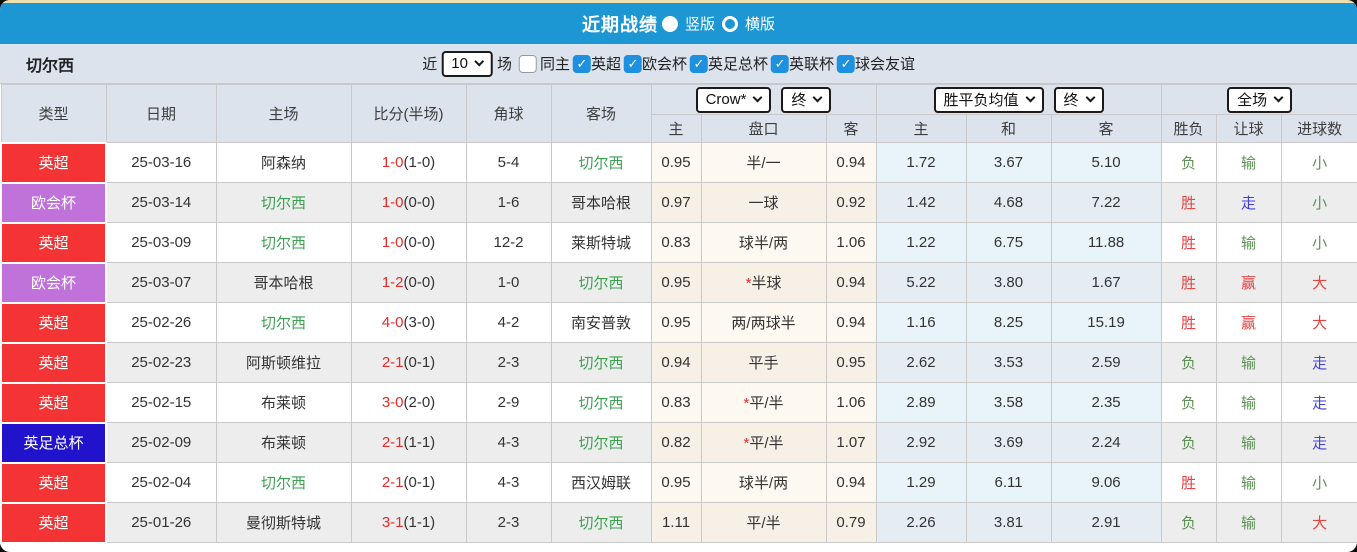 Image resolution: width=1357 pixels, height=552 pixels. I want to click on corner-cell: 1-0, so click(508, 282).